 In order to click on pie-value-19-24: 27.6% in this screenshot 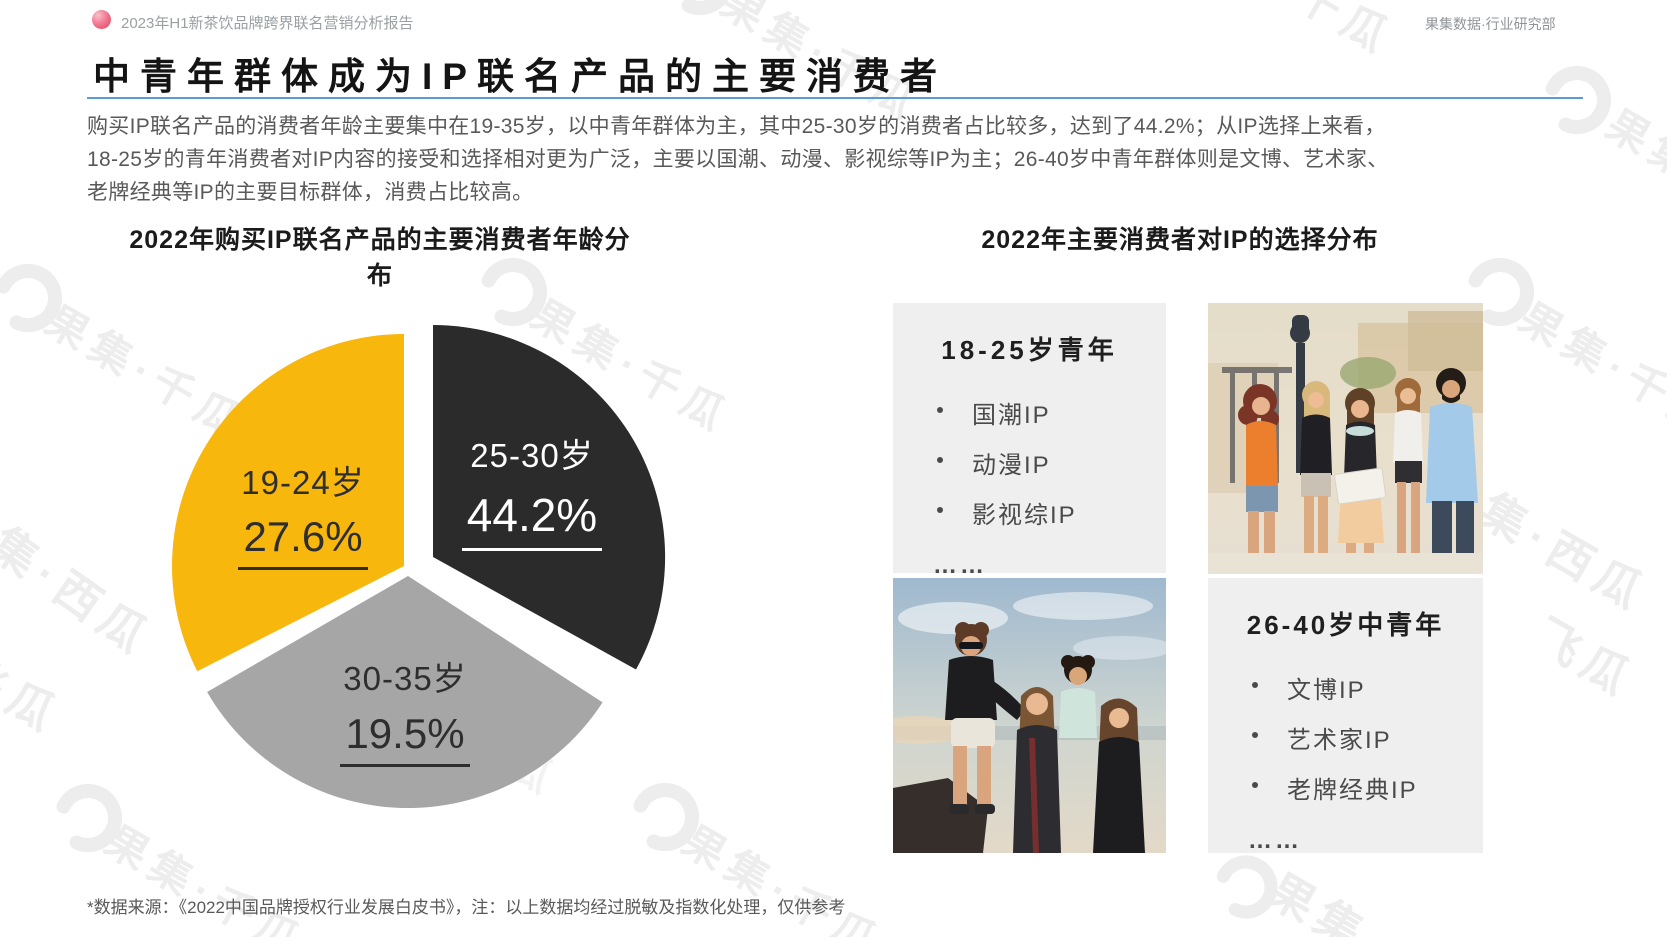, I will do `click(303, 541)`.